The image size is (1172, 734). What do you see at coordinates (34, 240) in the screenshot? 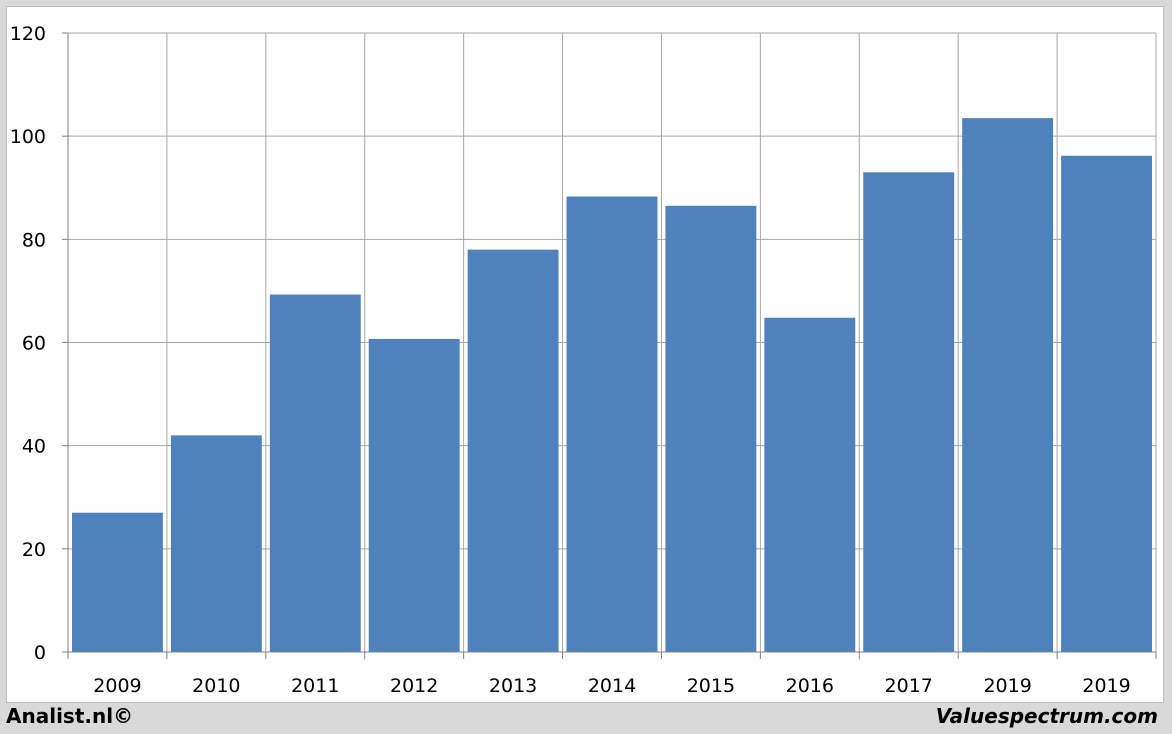
I see `y-tick-label: 80` at bounding box center [34, 240].